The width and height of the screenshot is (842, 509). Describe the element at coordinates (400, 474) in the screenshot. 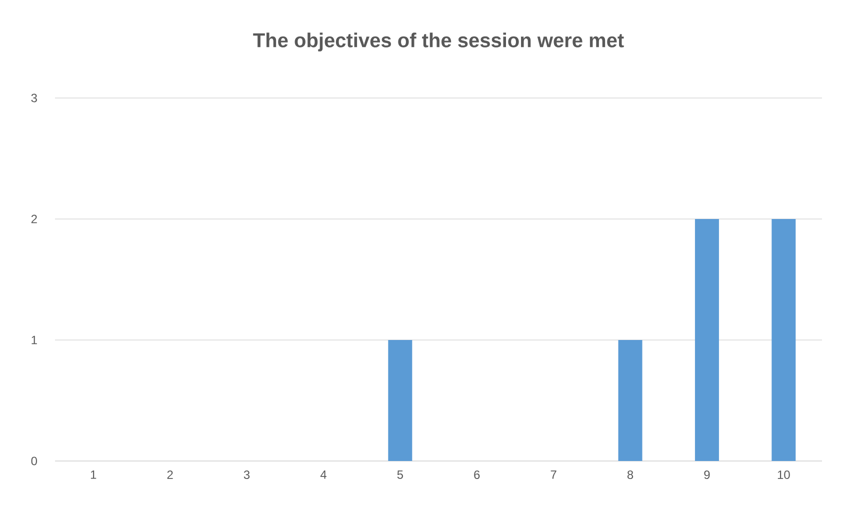

I see `x-tick-label: 5` at that location.